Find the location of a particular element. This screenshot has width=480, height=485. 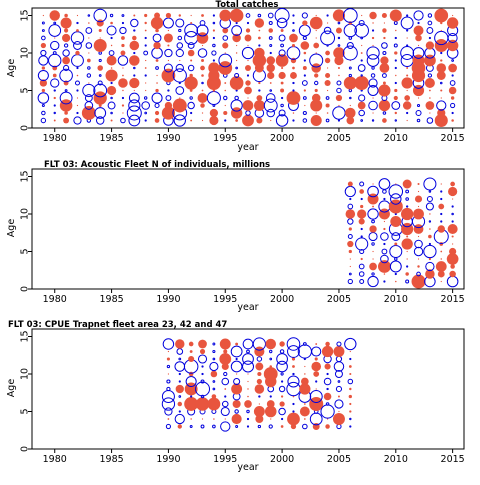

panel-1-xtick-label: 2000 is located at coordinates (282, 138).